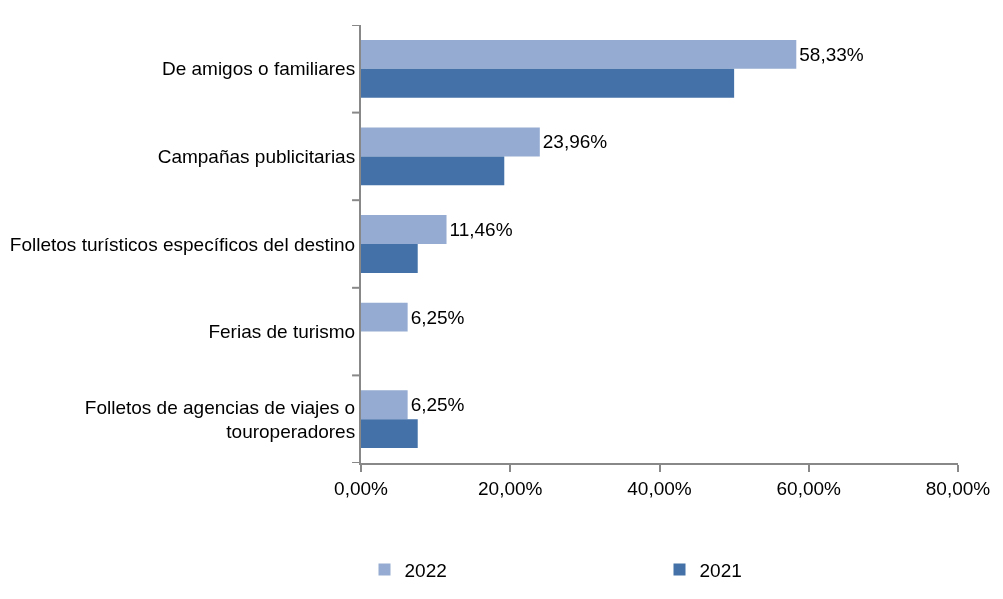 Image resolution: width=1003 pixels, height=599 pixels. What do you see at coordinates (831, 54) in the screenshot?
I see `data-label: 58,33%` at bounding box center [831, 54].